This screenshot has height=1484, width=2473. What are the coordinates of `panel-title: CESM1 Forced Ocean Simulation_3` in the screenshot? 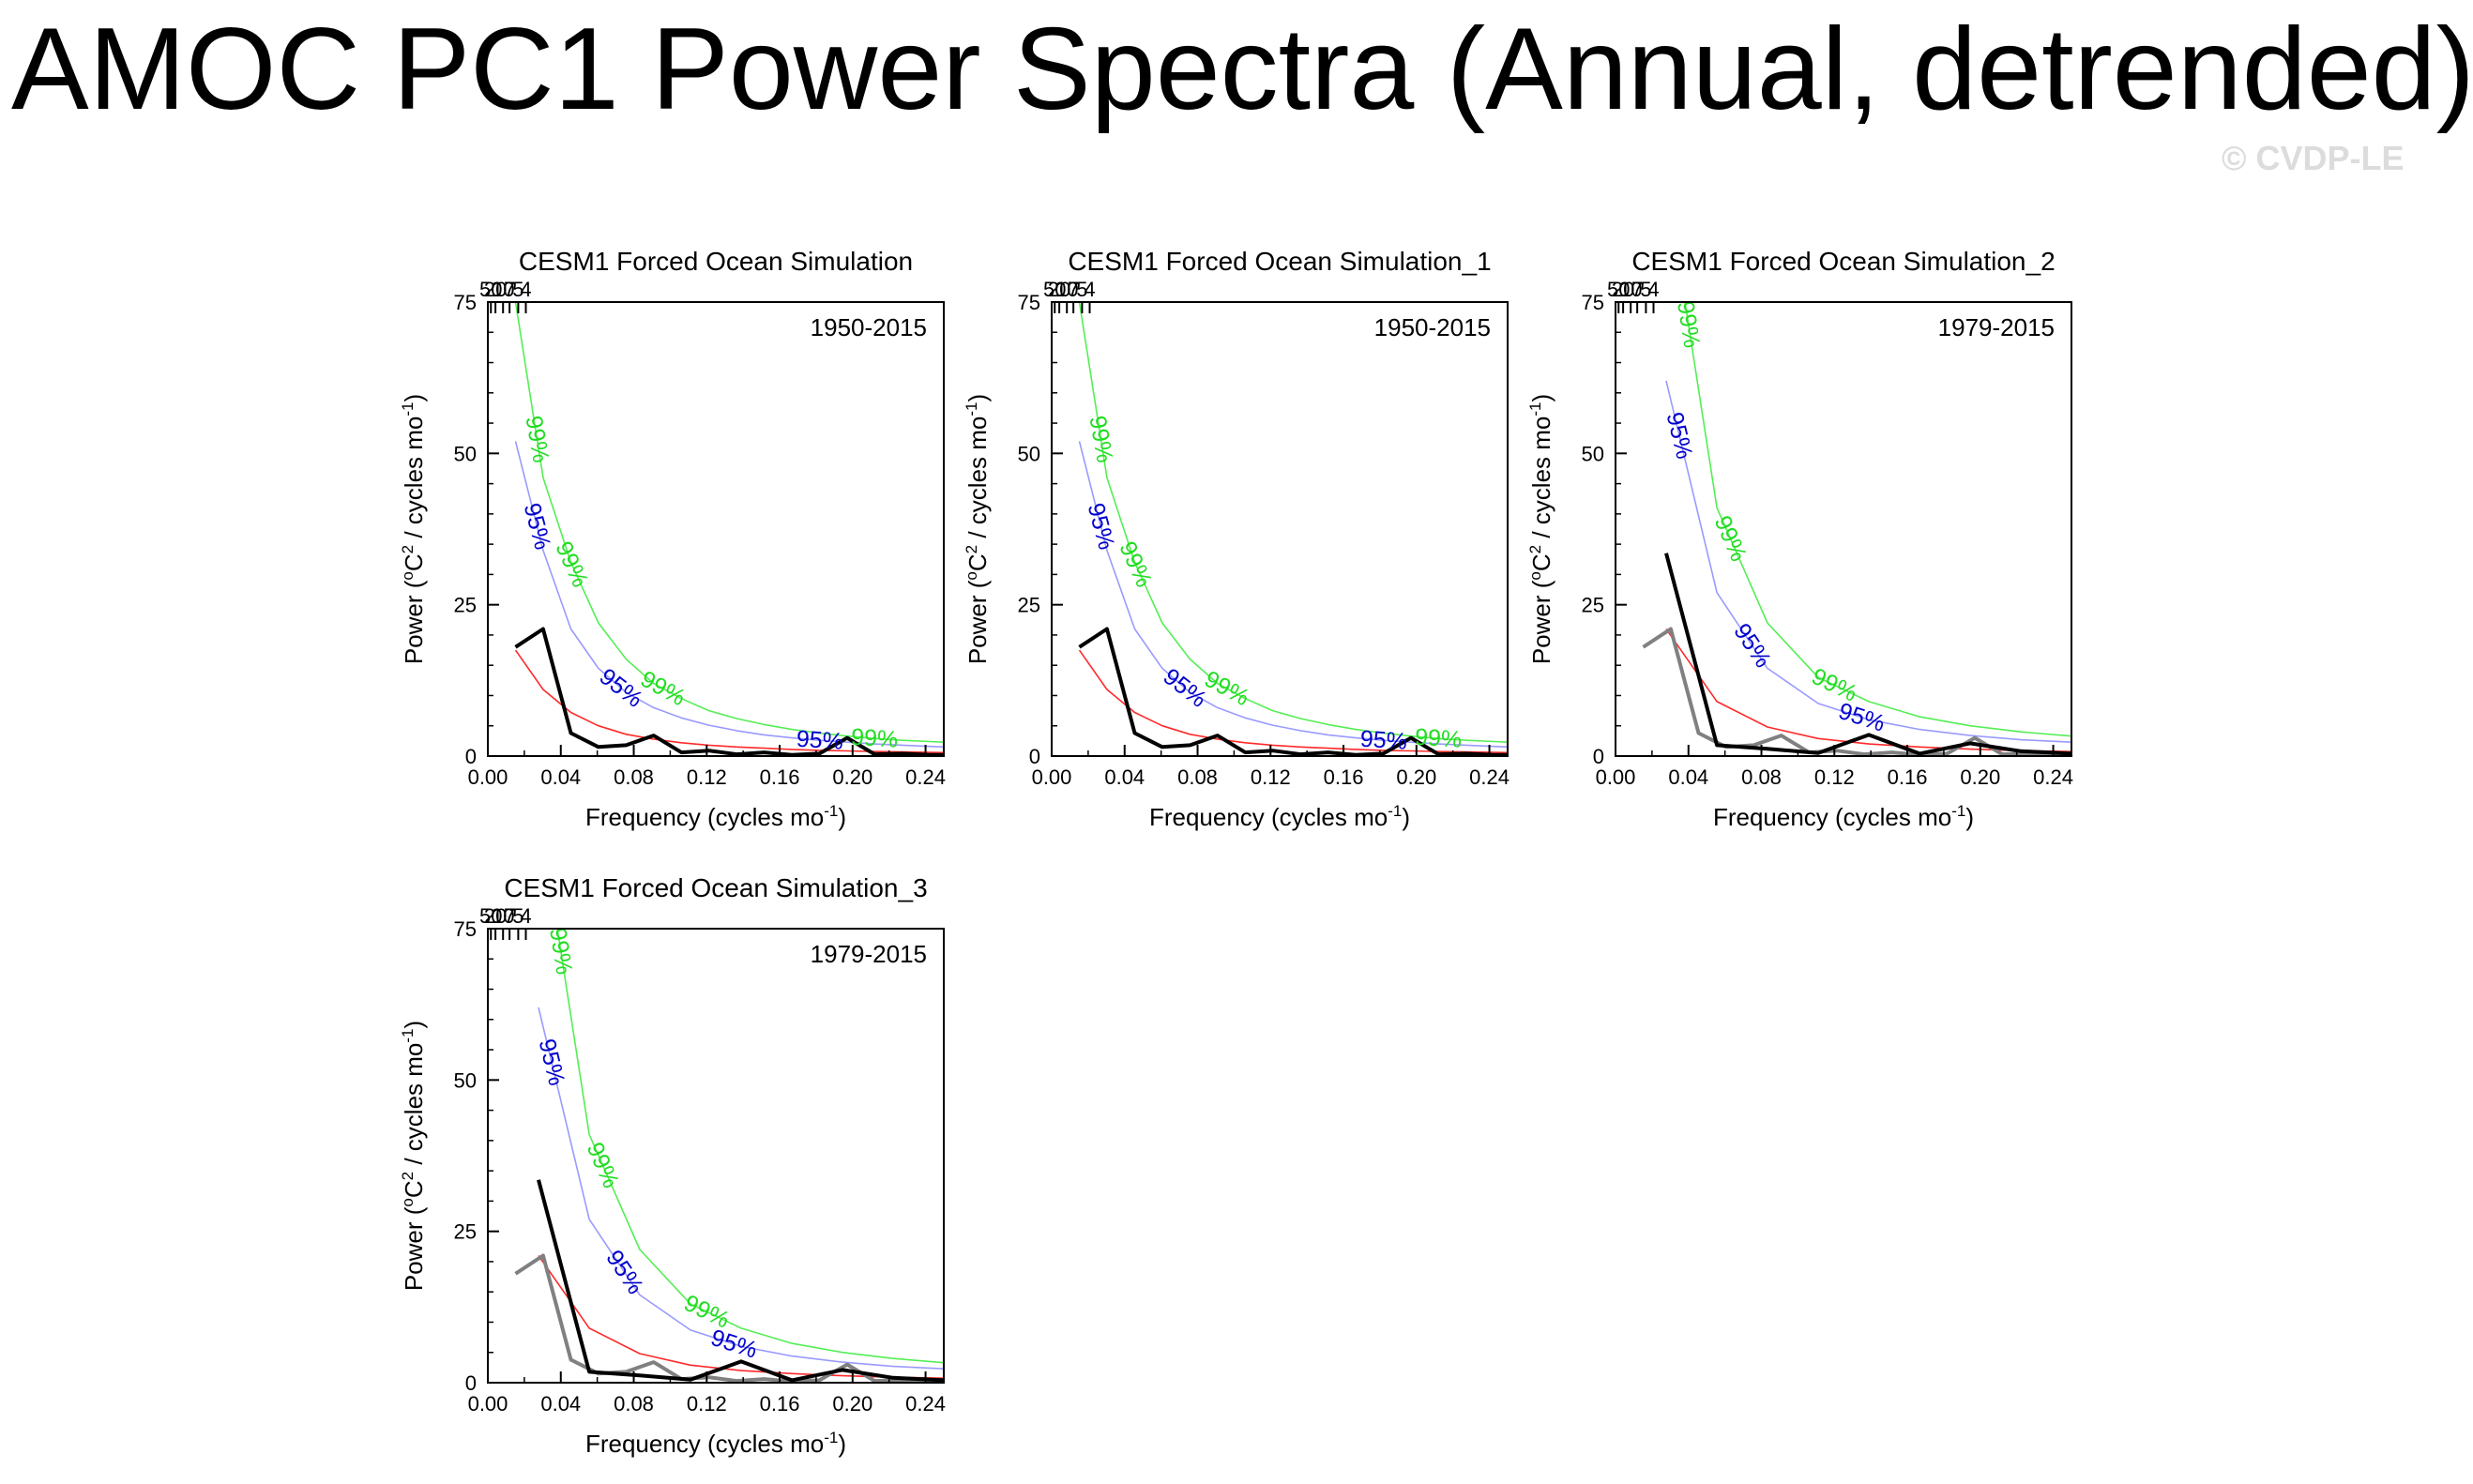 It's located at (716, 888).